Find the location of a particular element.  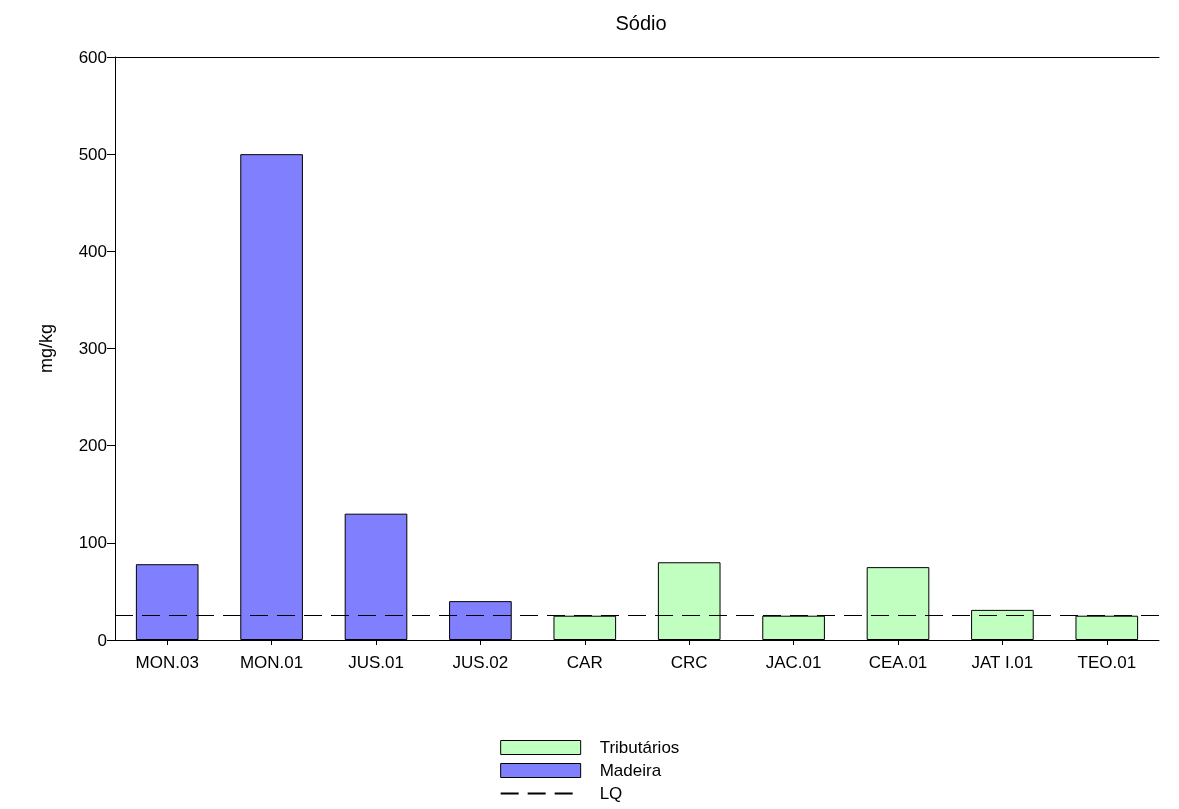

x-tick-label: MON.03 is located at coordinates (167, 662).